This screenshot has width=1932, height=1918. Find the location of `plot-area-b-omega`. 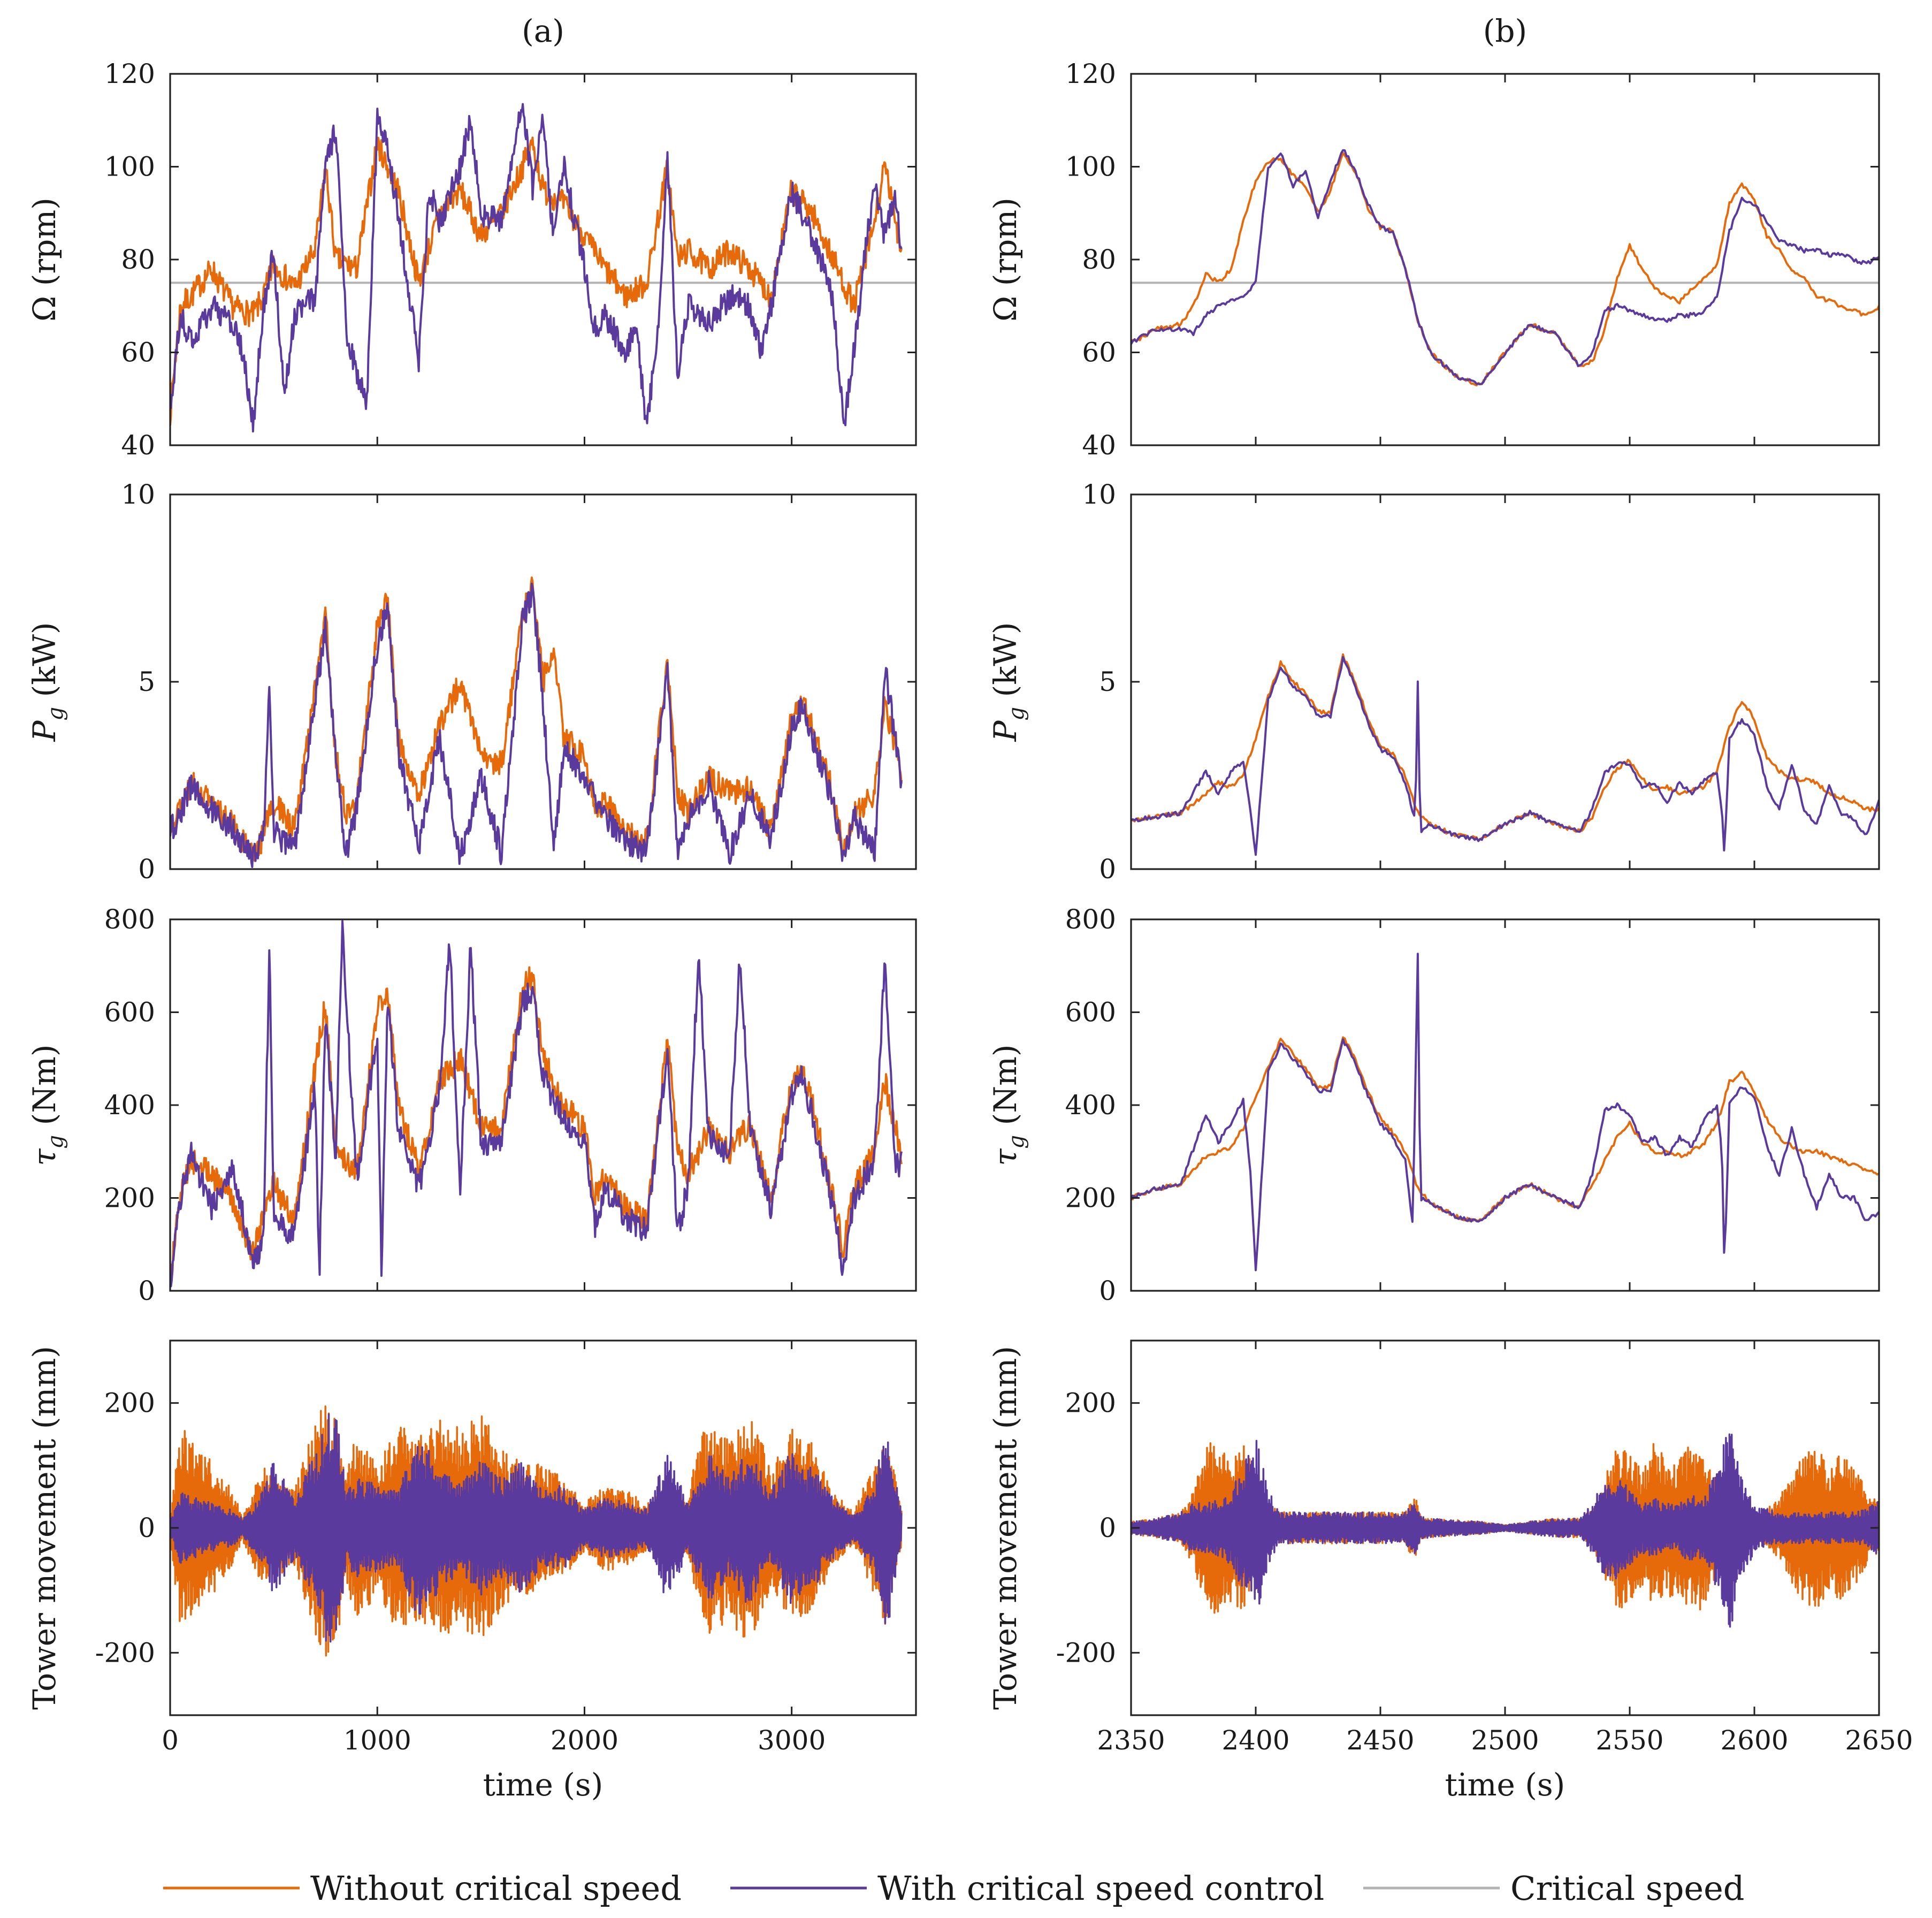

plot-area-b-omega is located at coordinates (1505, 267).